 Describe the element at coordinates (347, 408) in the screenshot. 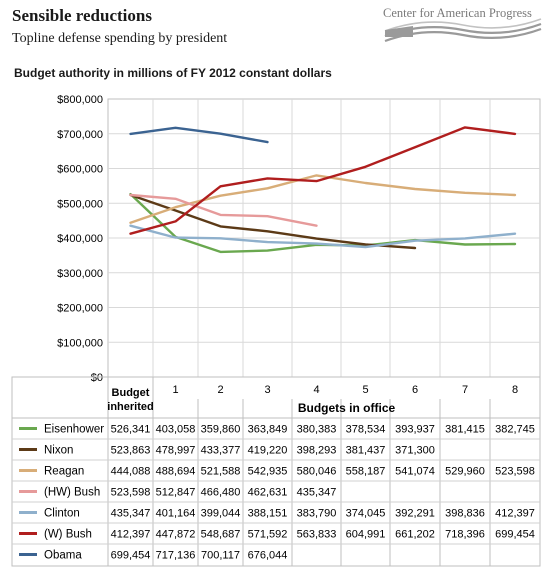

I see `x-axis-title: Budgets in office` at that location.